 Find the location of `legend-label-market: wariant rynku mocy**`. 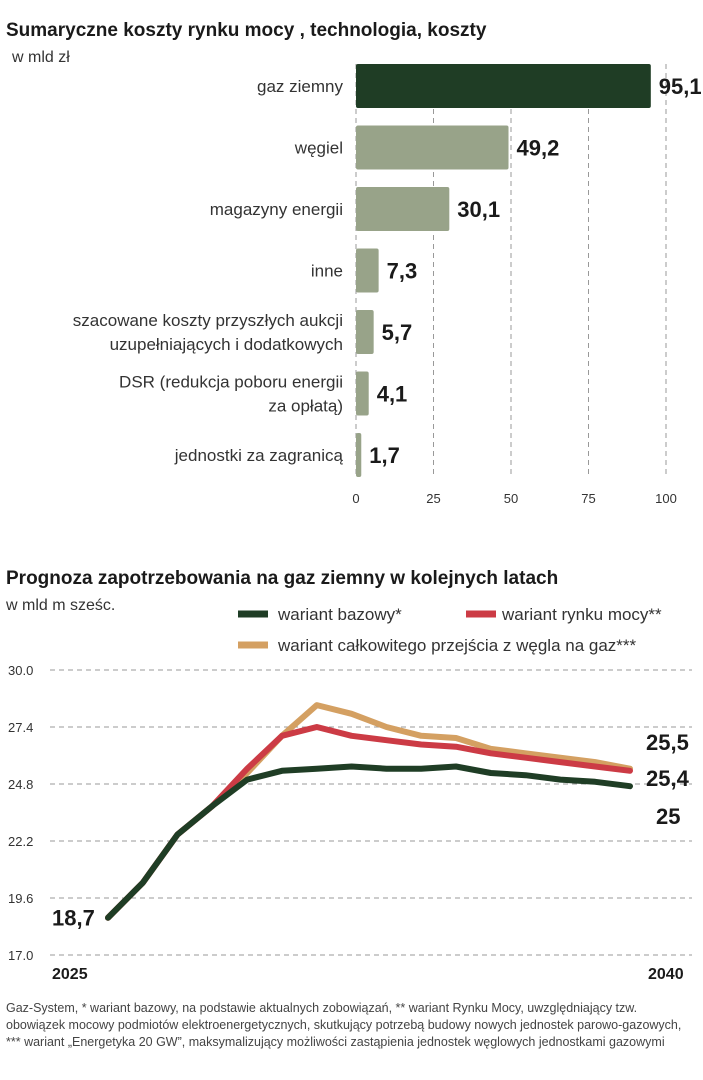

legend-label-market: wariant rynku mocy** is located at coordinates (581, 614).